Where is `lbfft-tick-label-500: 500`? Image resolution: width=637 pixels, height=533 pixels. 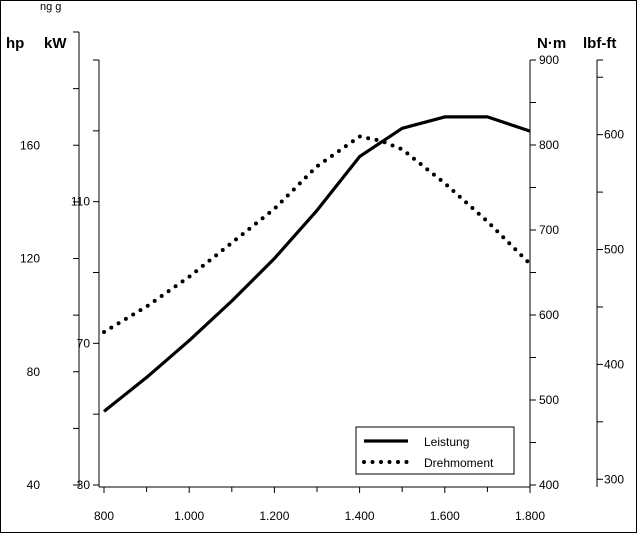
lbfft-tick-label-500: 500 is located at coordinates (614, 250).